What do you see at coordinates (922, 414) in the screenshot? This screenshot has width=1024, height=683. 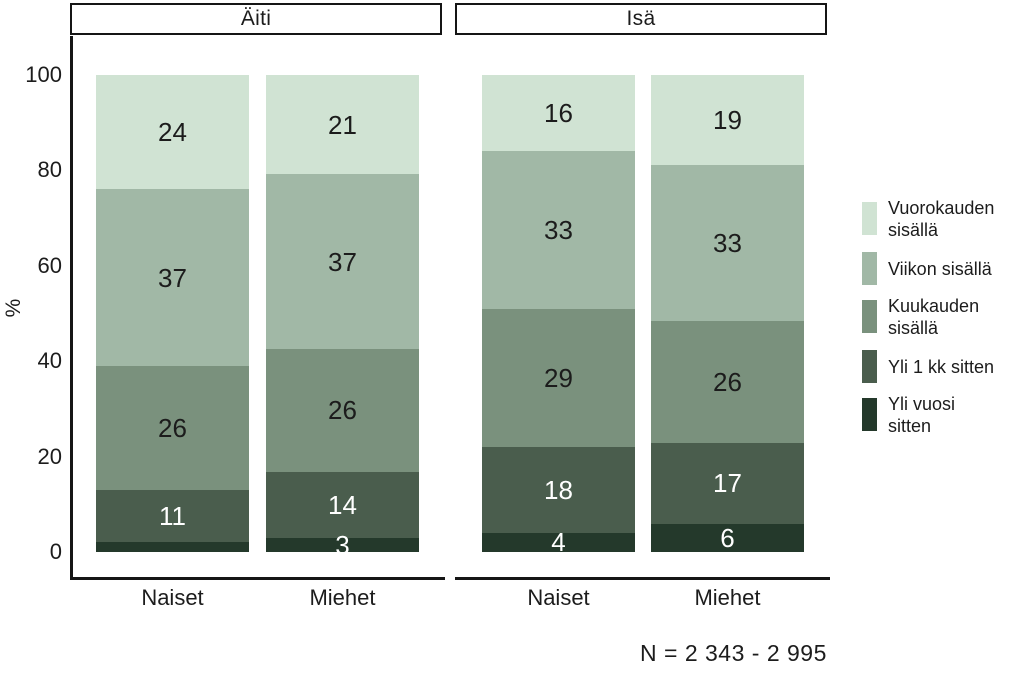 I see `legend-item-label: Yli vuosi sitten` at bounding box center [922, 414].